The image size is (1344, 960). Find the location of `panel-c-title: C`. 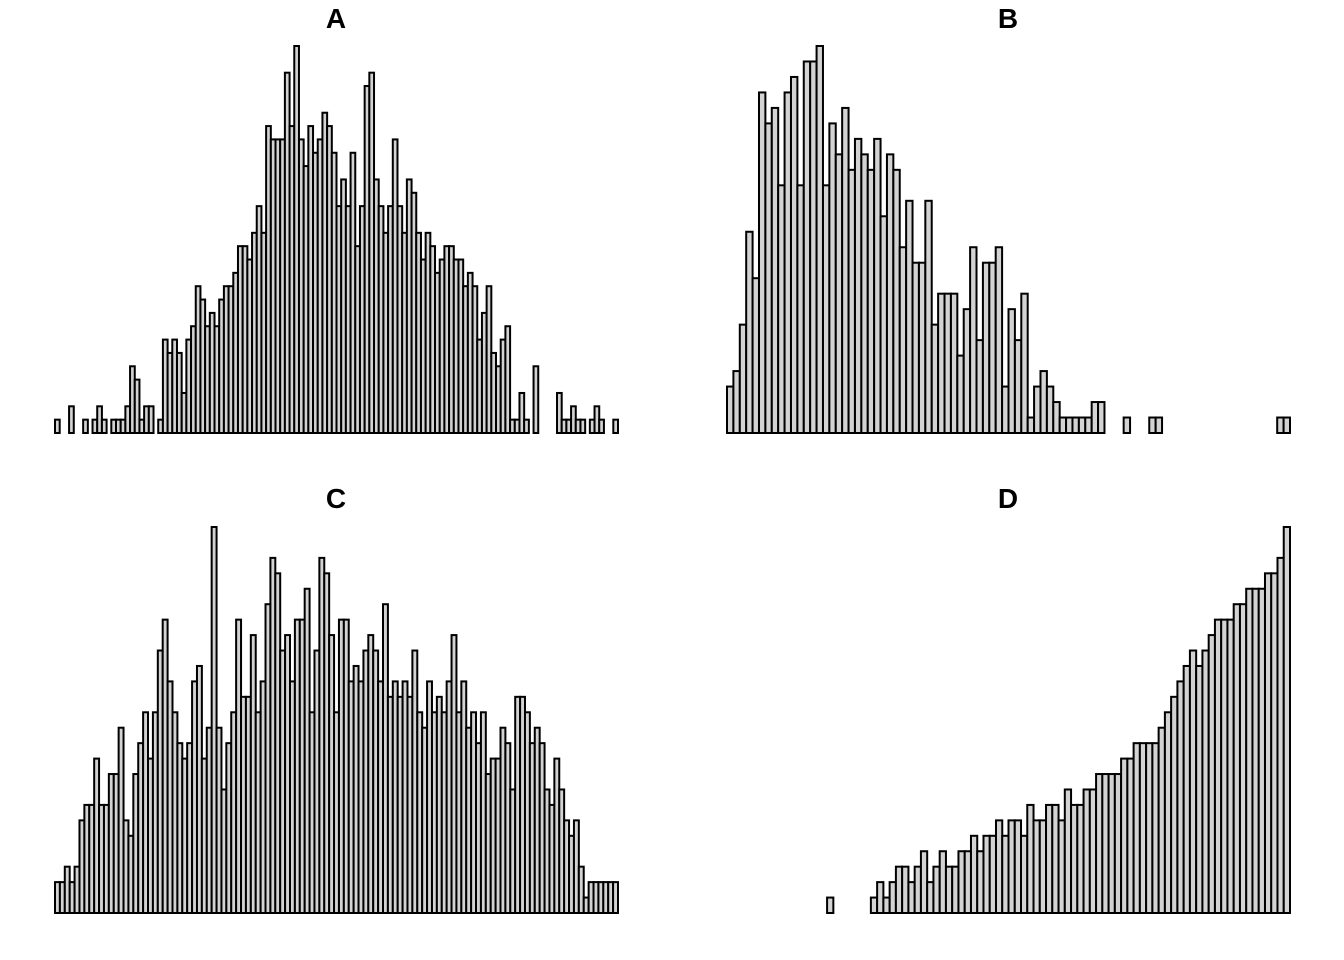

panel-c-title: C is located at coordinates (336, 498).